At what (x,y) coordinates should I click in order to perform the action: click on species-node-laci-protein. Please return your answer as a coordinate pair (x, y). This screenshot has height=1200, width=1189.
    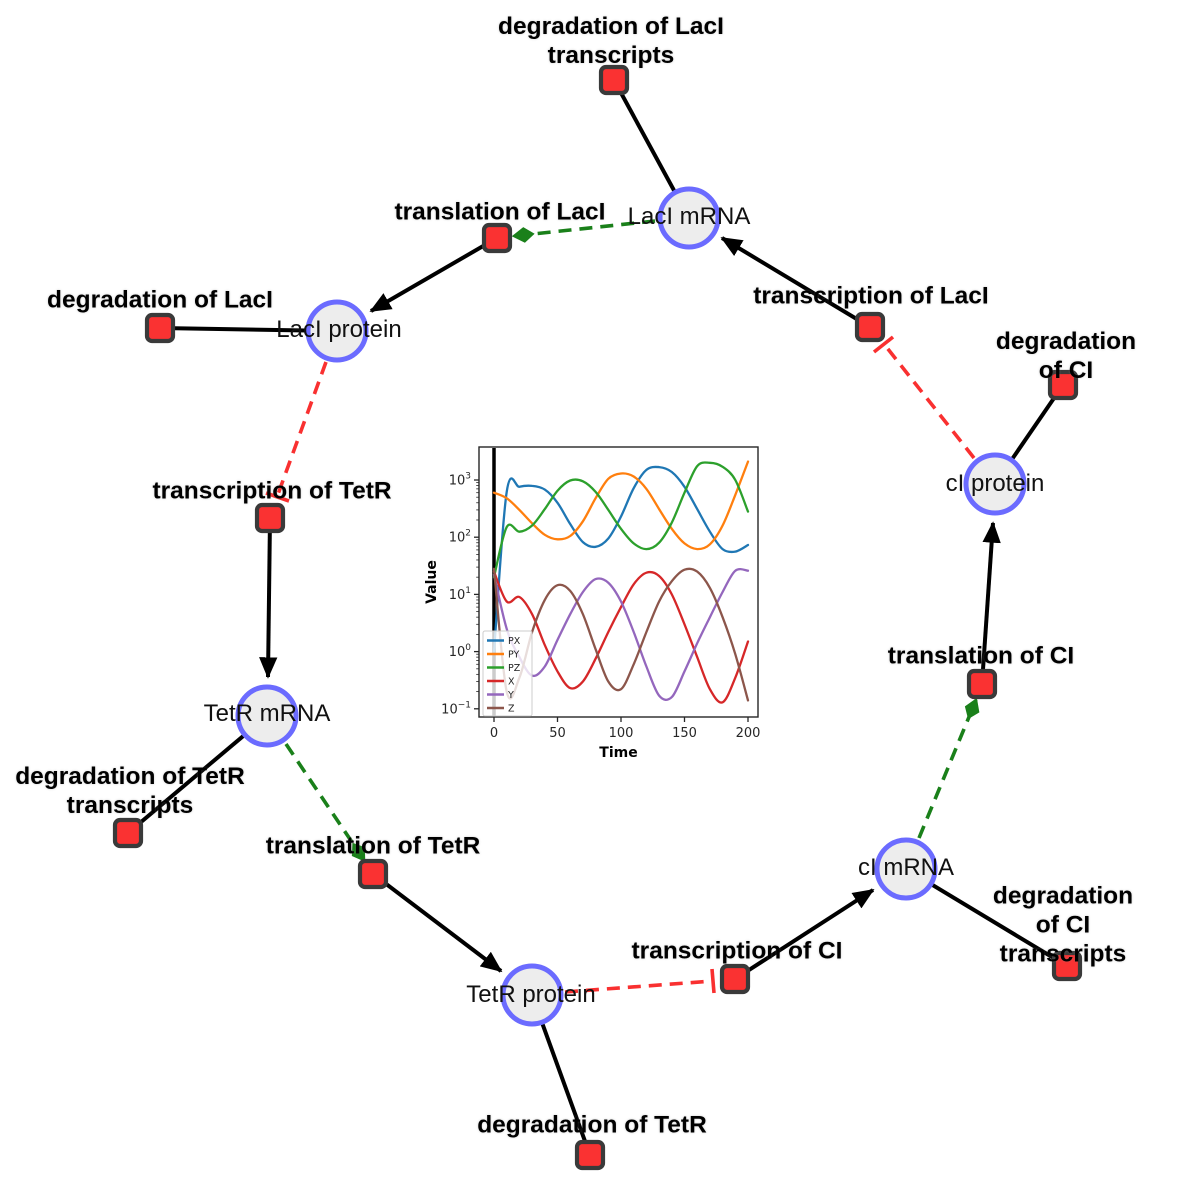
    Looking at the image, I should click on (337, 331).